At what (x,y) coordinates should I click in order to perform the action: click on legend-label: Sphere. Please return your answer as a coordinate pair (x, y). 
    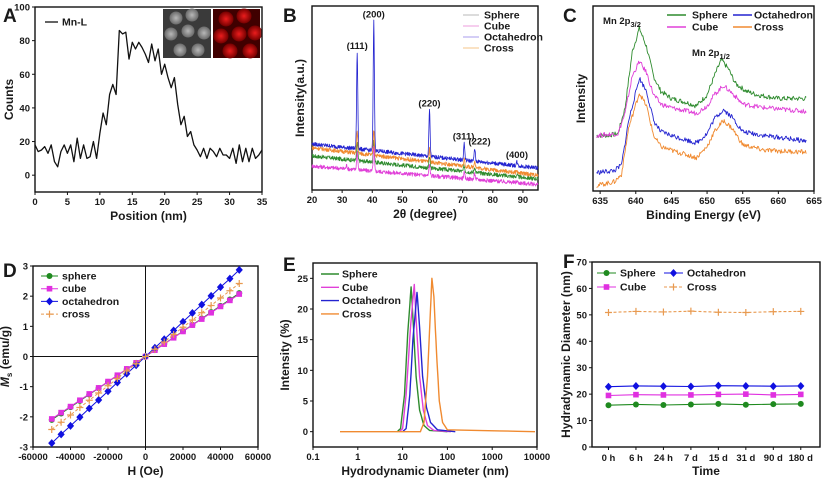
    Looking at the image, I should click on (638, 274).